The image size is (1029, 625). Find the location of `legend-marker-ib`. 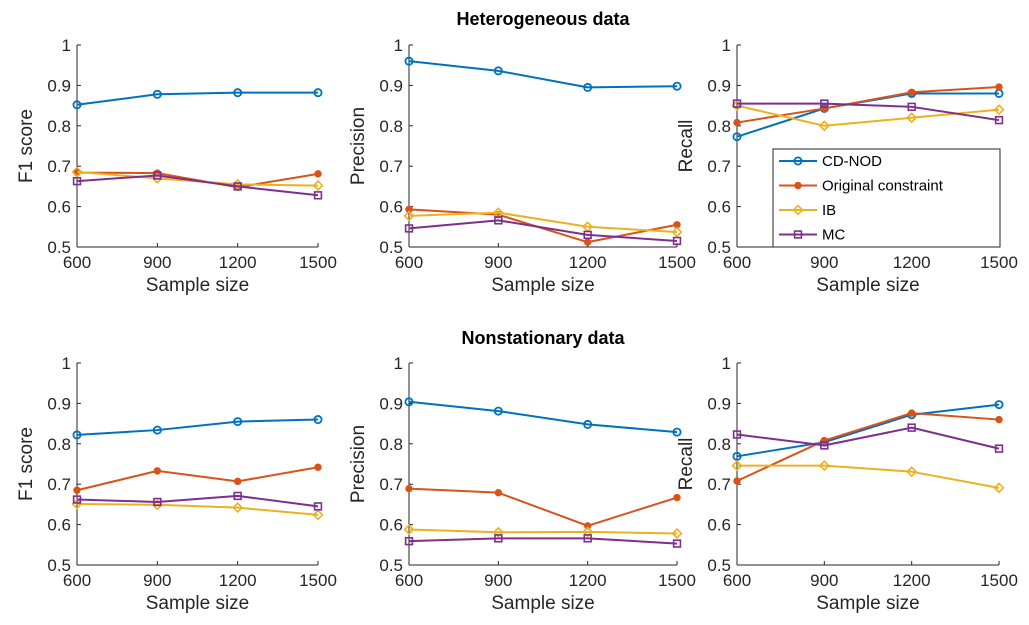

legend-marker-ib is located at coordinates (798, 210).